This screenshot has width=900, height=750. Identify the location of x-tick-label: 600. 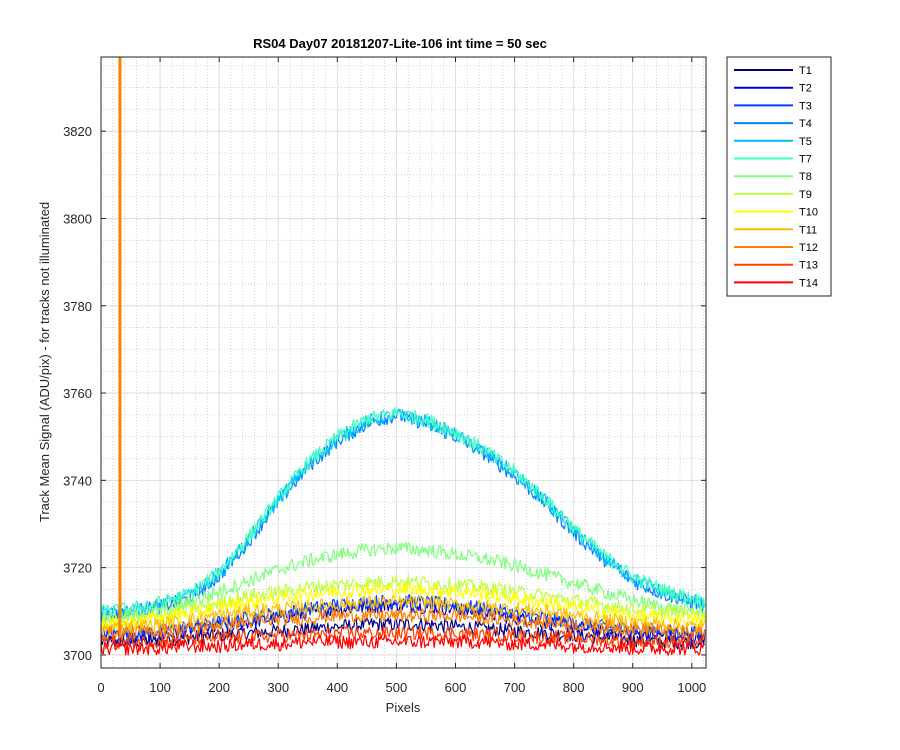
(456, 687).